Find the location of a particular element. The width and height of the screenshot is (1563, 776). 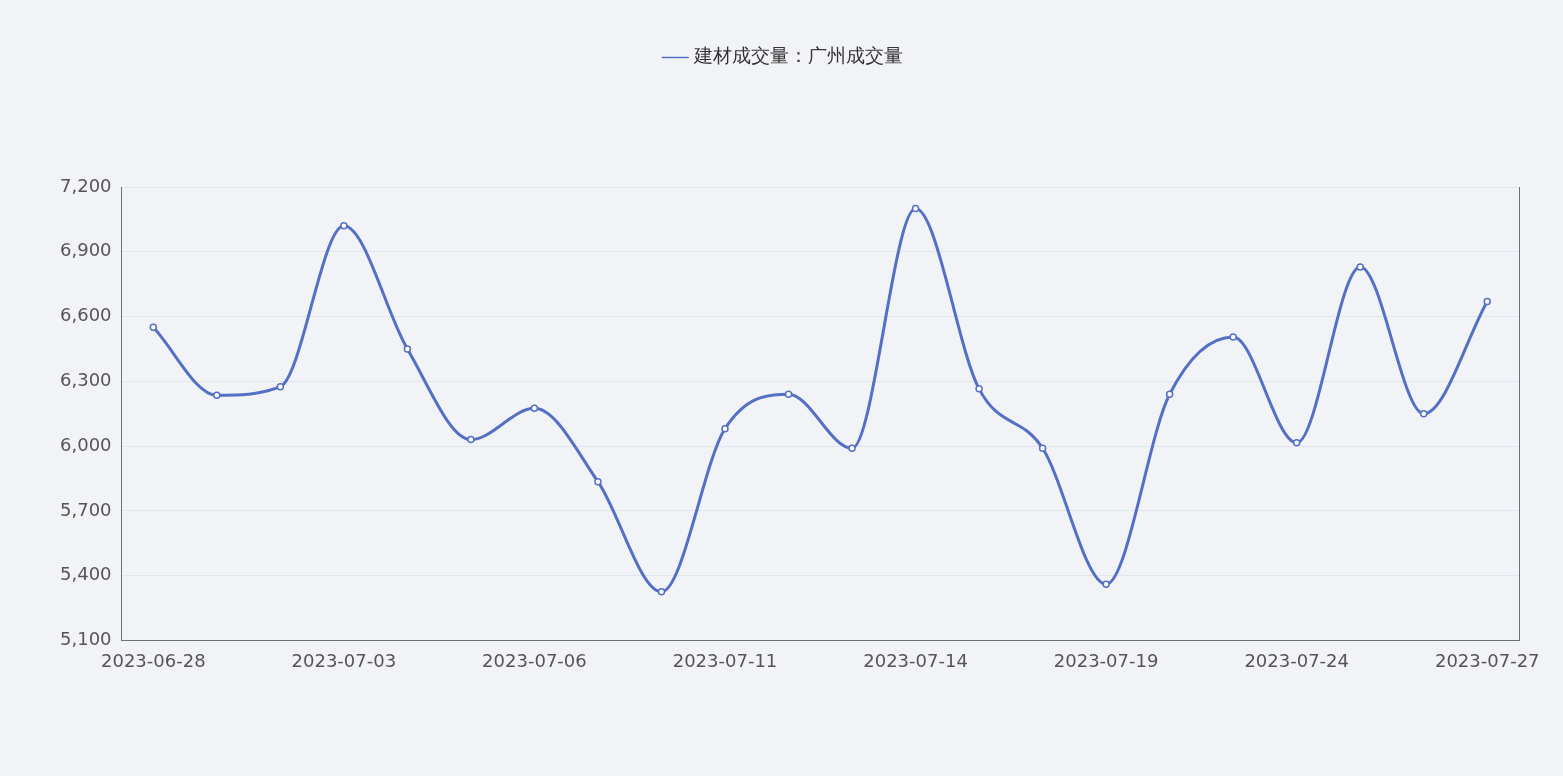

x-tick-label: 2023-07-11 is located at coordinates (725, 660).